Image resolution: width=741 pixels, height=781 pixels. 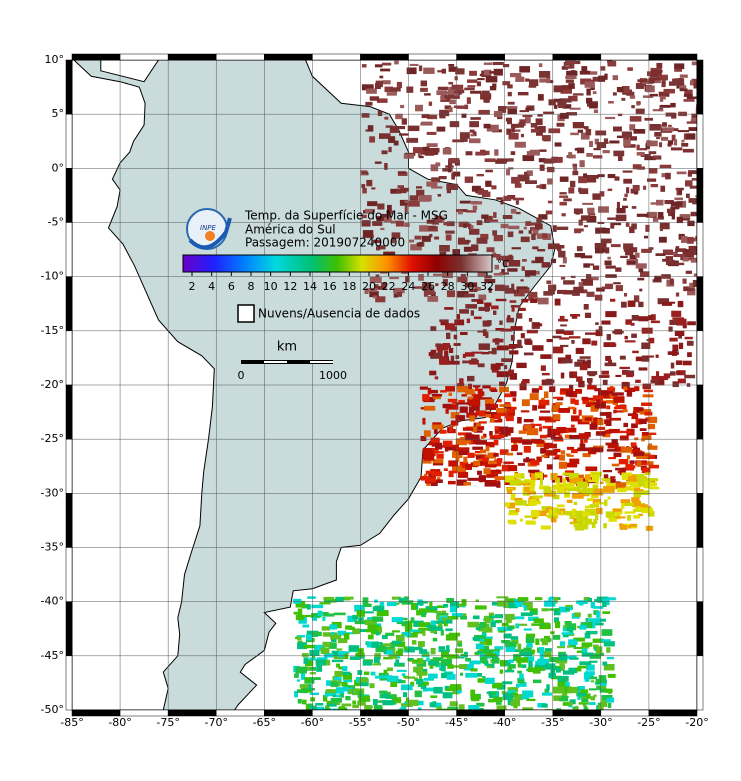 I want to click on lon-label: -25°, so click(x=648, y=722).